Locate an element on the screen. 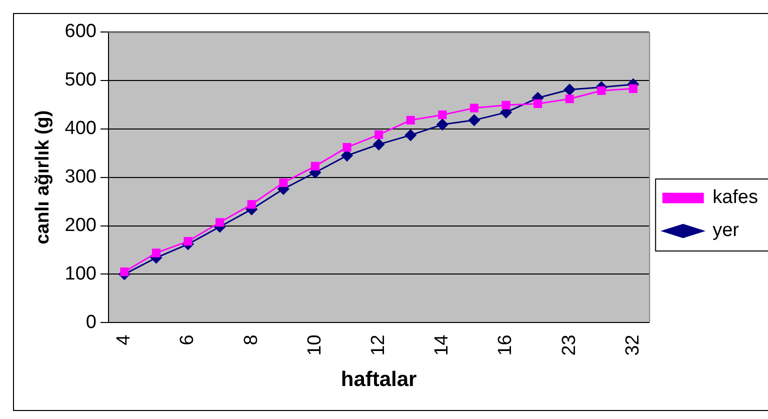 Image resolution: width=768 pixels, height=419 pixels. y-tick-label: 300 is located at coordinates (80, 177).